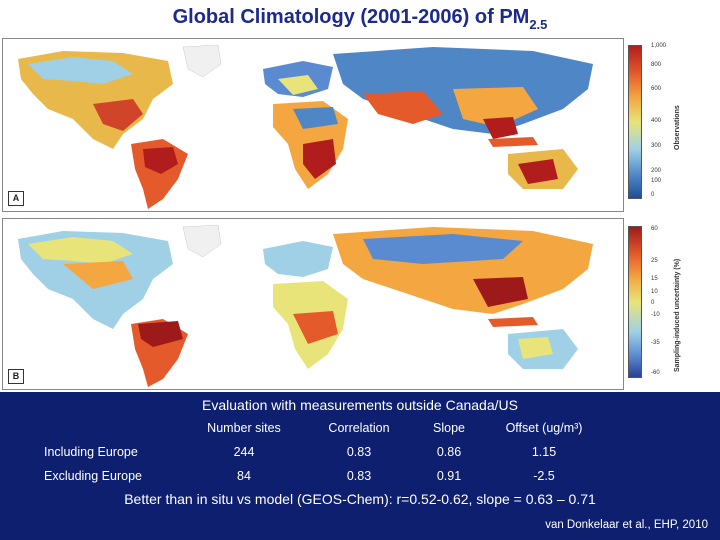  What do you see at coordinates (656, 65) in the screenshot?
I see `colorbar-a-tick: 800` at bounding box center [656, 65].